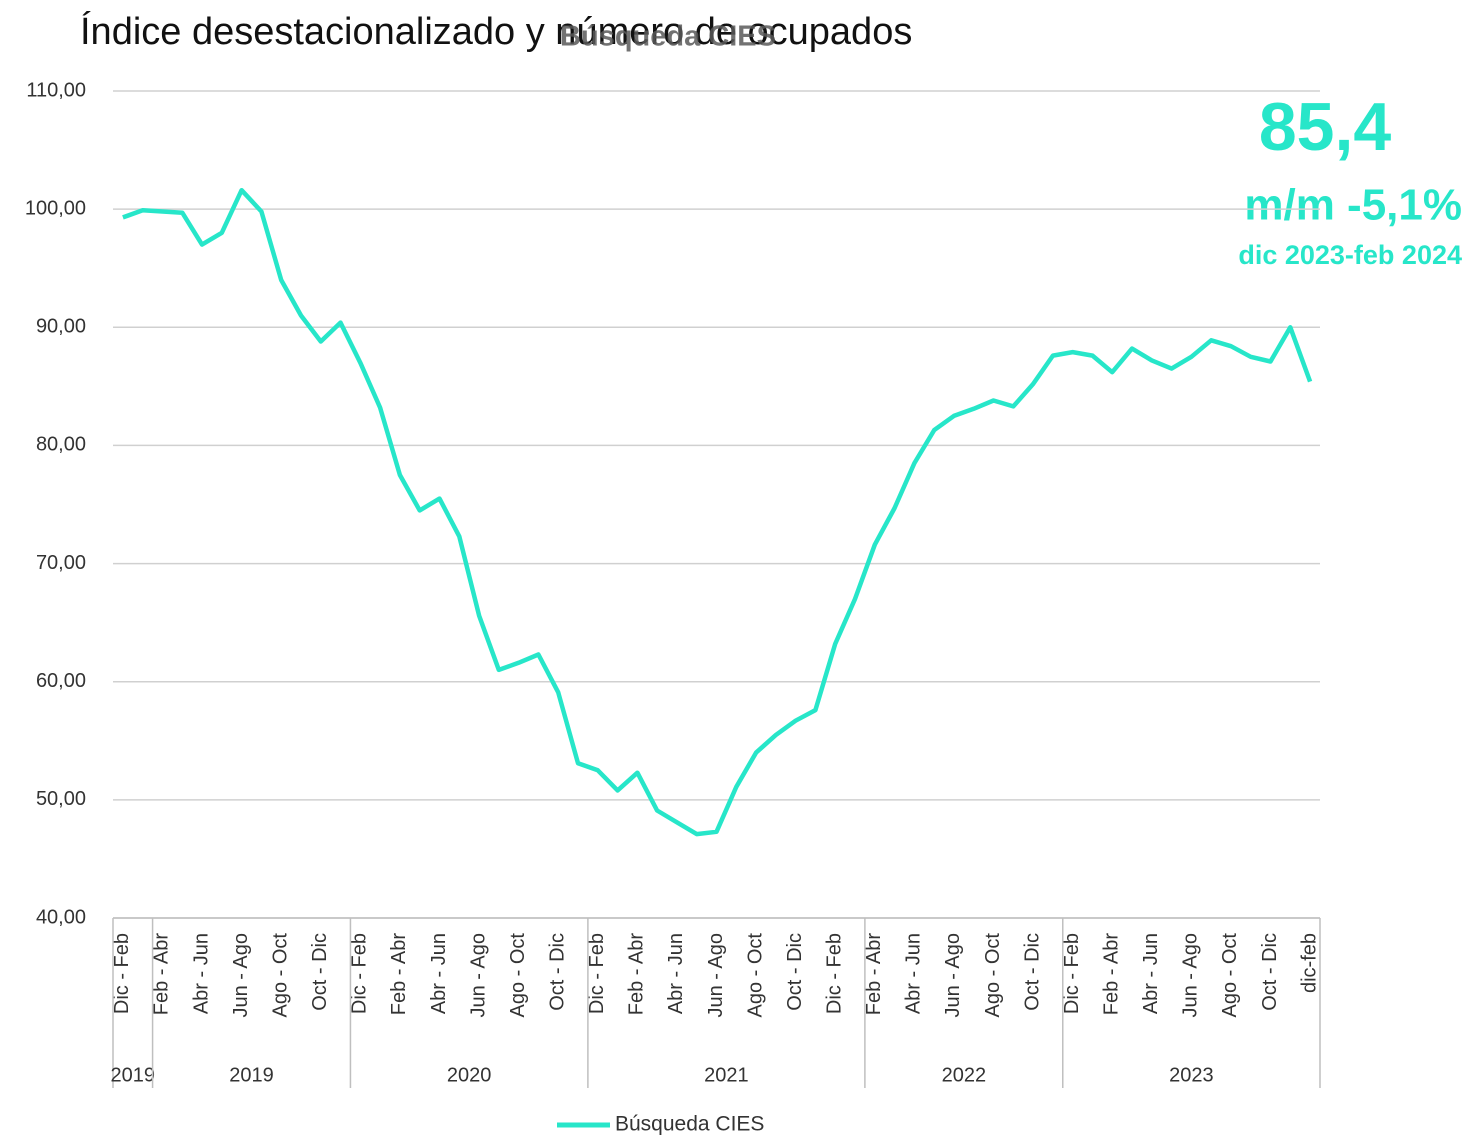  Describe the element at coordinates (1350, 255) in the screenshot. I see `annotation: dic 2023-feb 2024` at that location.